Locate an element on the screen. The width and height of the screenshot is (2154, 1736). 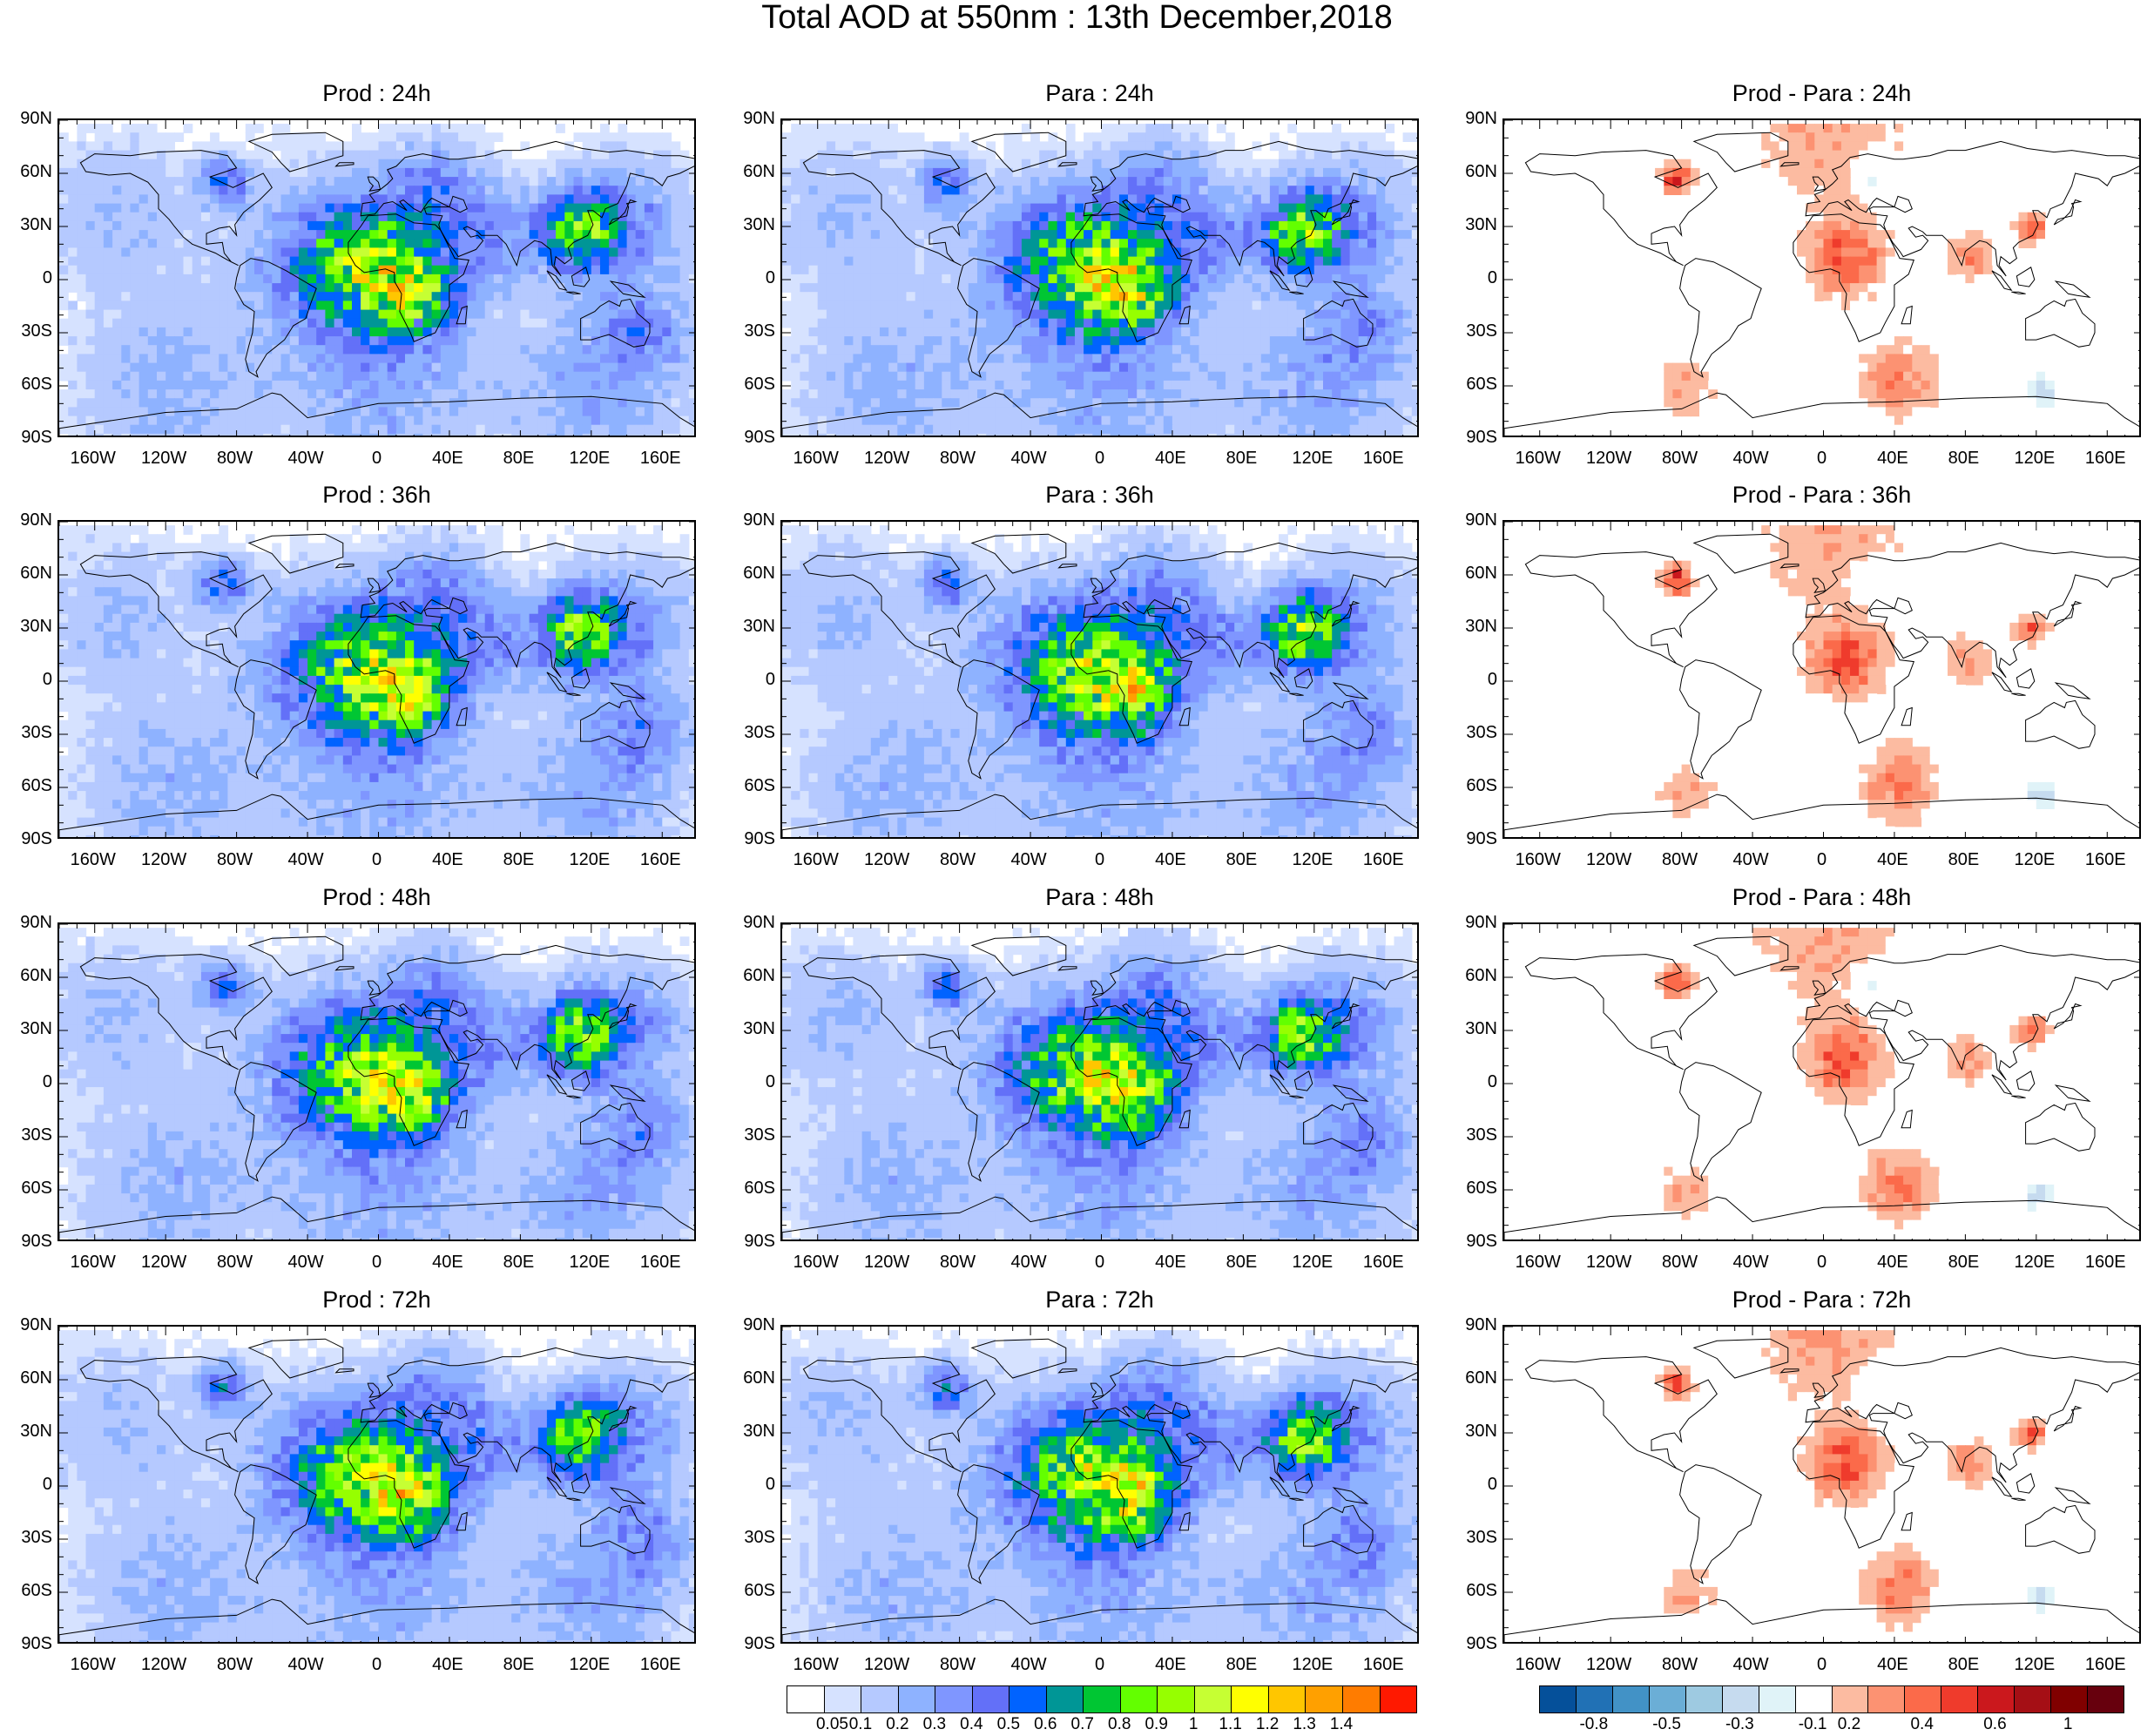
aod-colorbar-label: 1.1 is located at coordinates (1231, 1724).